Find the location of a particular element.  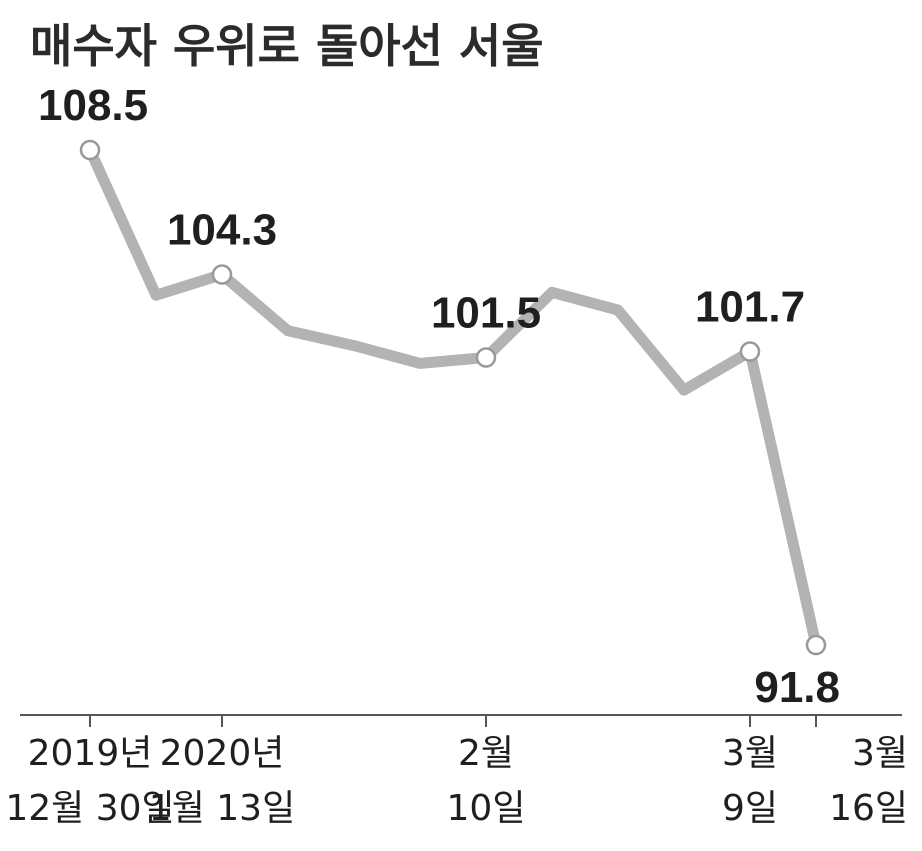

data-label: 91.8 is located at coordinates (797, 687).